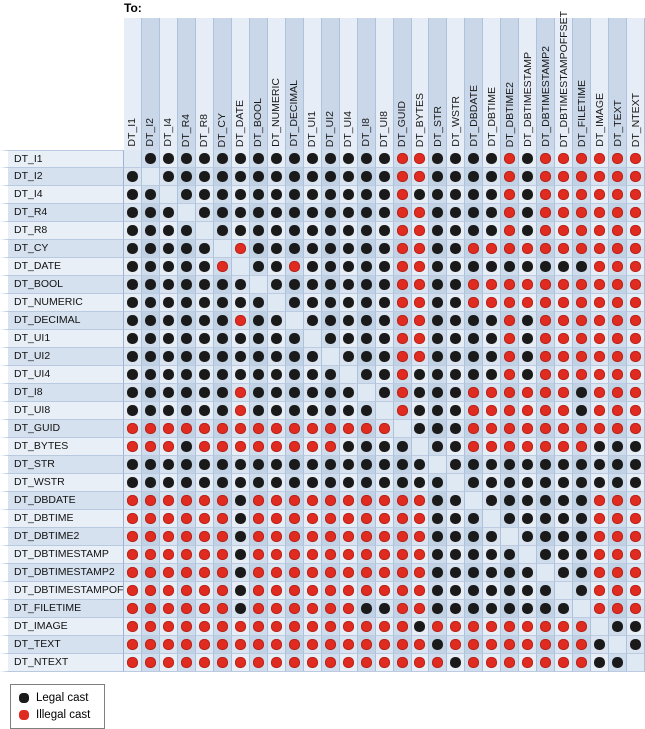  What do you see at coordinates (366, 132) in the screenshot?
I see `col-header-label: DT_I8` at bounding box center [366, 132].